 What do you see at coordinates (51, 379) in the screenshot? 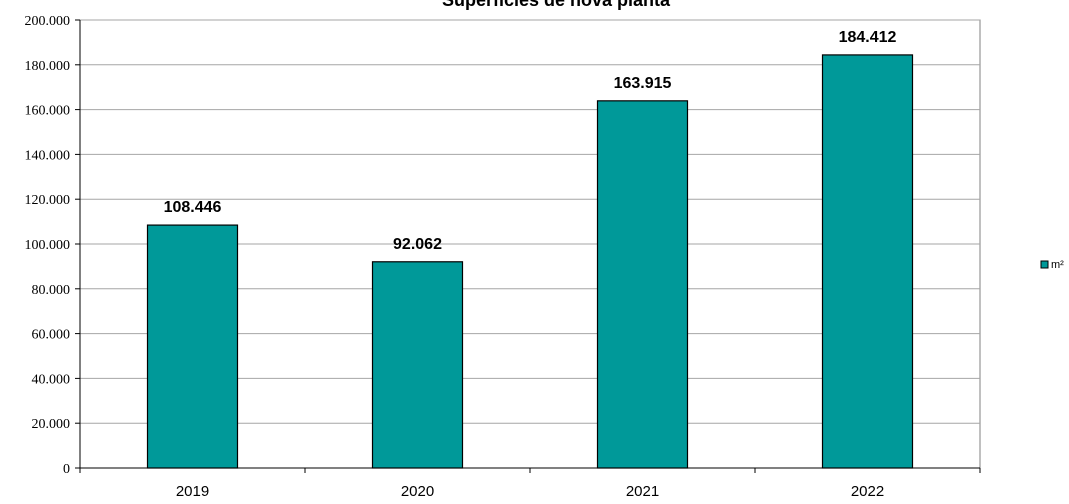
I see `y-tick-label: 40.000` at bounding box center [51, 379].